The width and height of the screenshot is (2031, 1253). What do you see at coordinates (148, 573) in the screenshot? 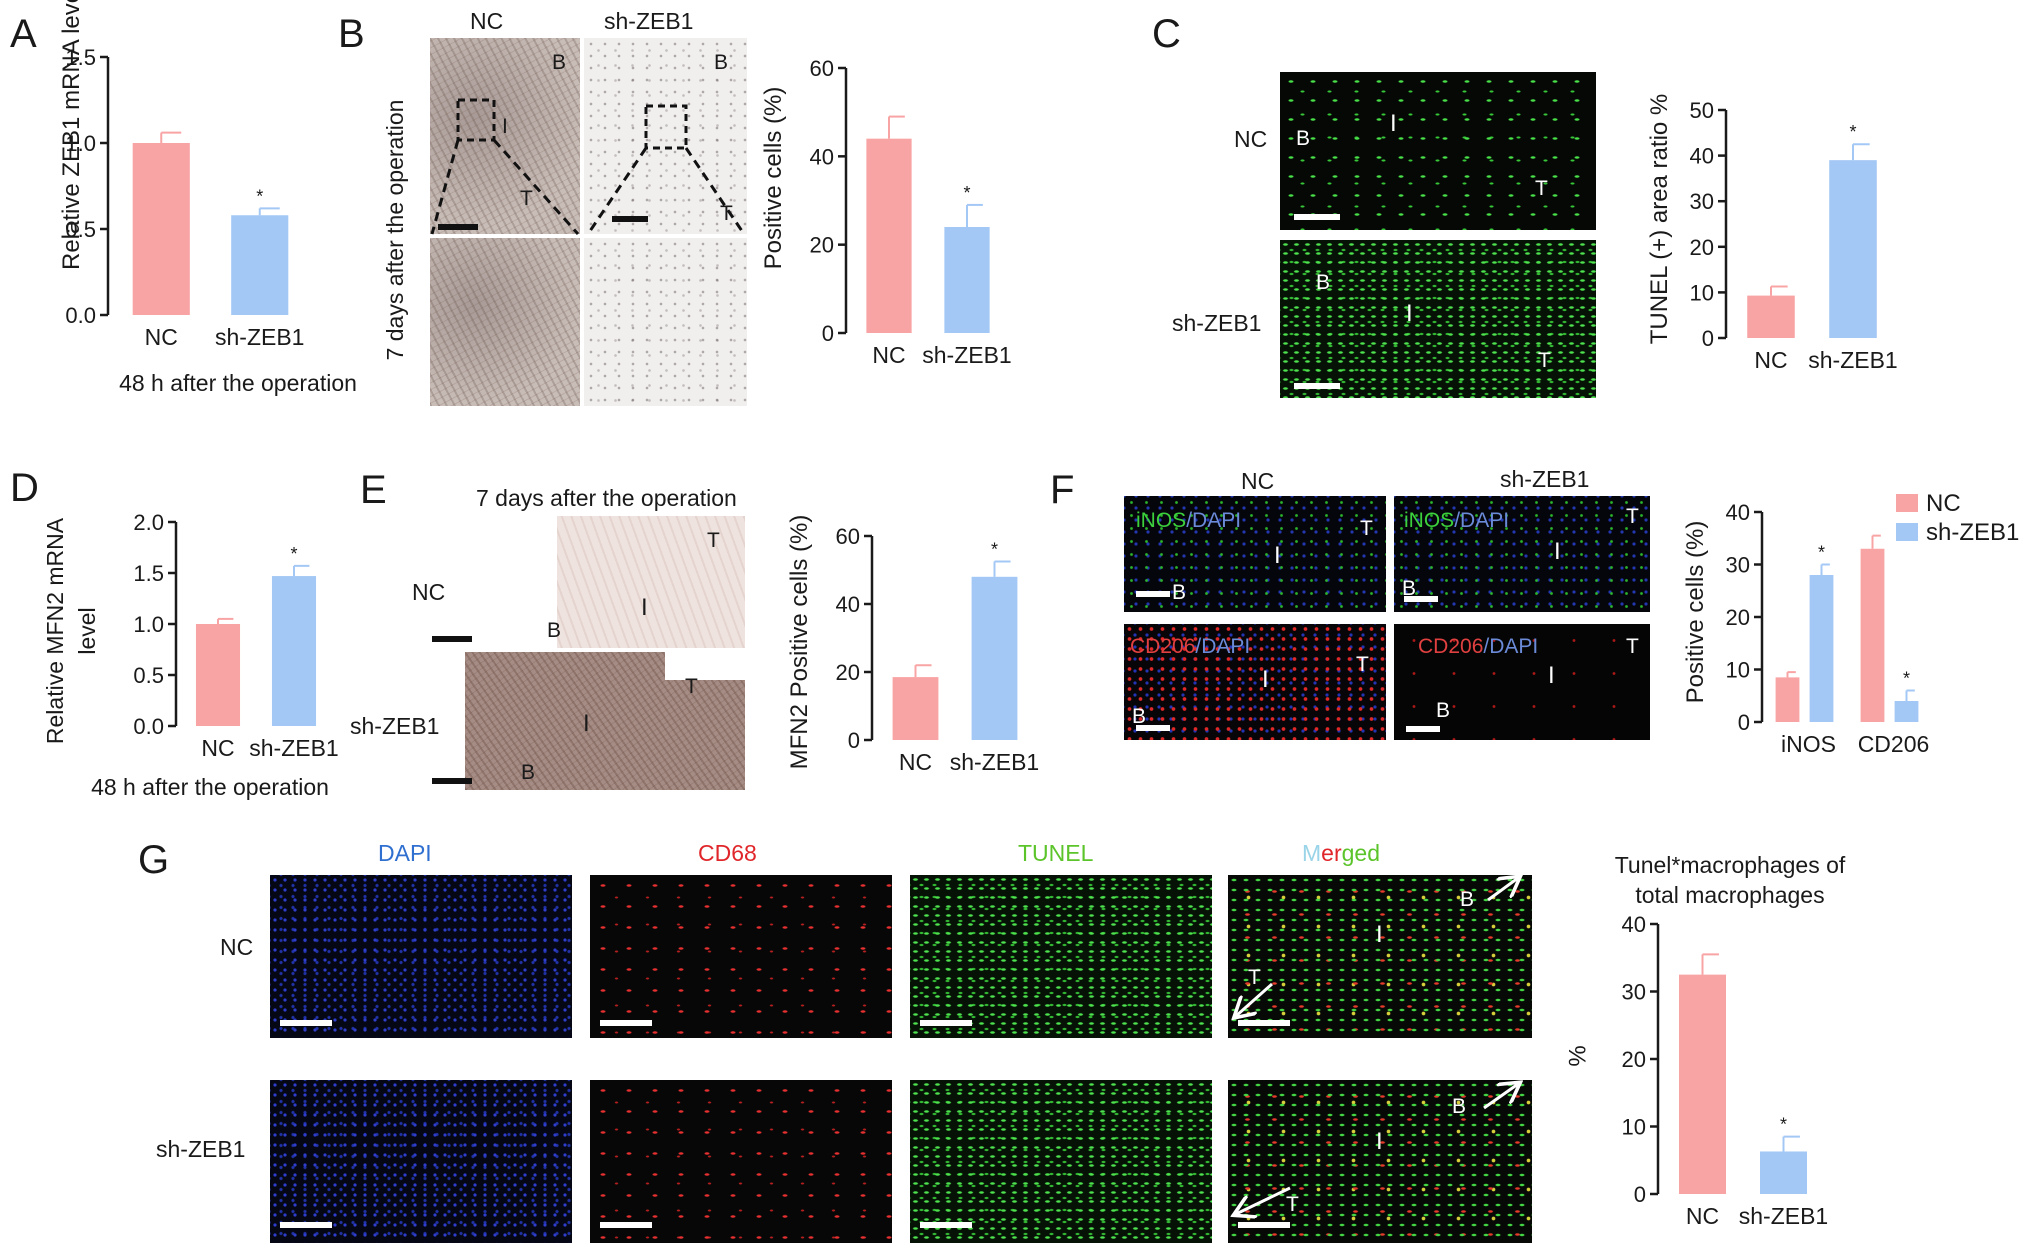
I see `chart-d-y-tick-label: 1.5` at bounding box center [148, 573].